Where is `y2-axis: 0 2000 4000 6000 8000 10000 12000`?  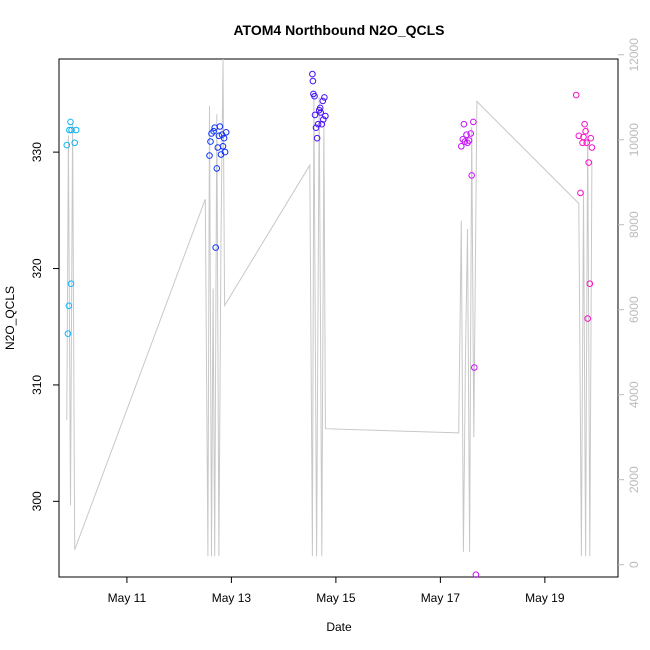 y2-axis: 0 2000 4000 6000 8000 10000 12000 is located at coordinates (629, 303).